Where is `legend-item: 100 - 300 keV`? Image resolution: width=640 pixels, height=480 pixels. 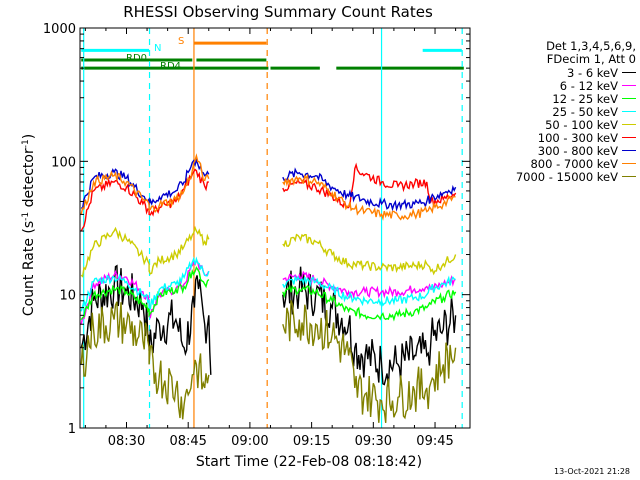 legend-item: 100 - 300 keV is located at coordinates (557, 137).